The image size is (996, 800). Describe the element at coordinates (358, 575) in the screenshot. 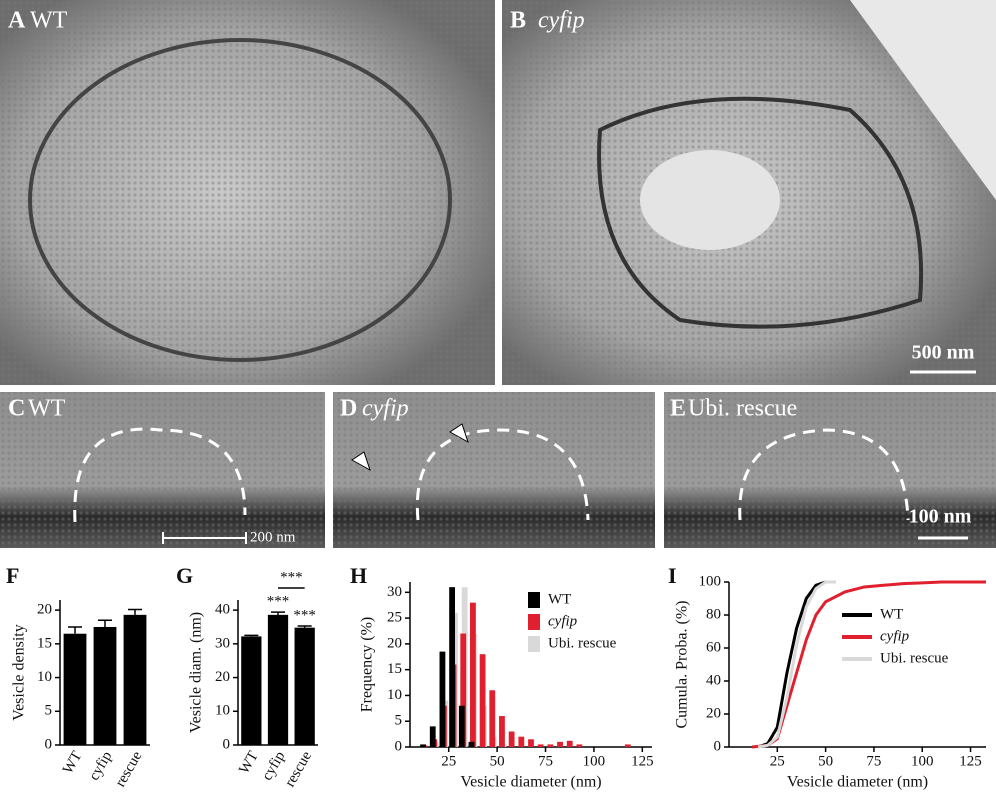

I see `panel-letter: H` at that location.